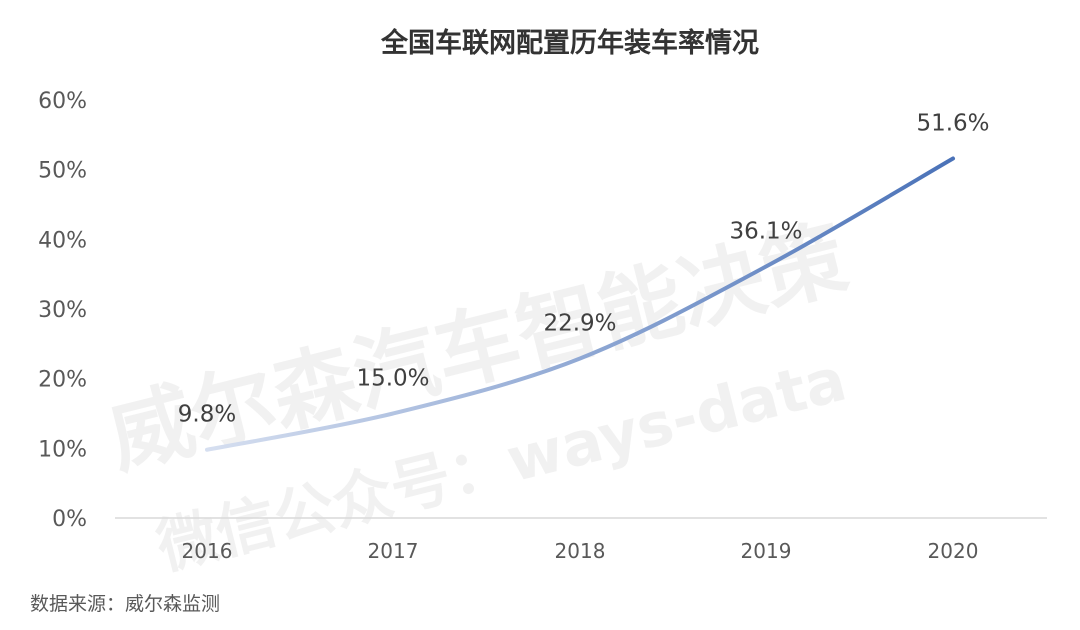 The image size is (1080, 630). I want to click on y-tick-label: 0%, so click(69, 519).